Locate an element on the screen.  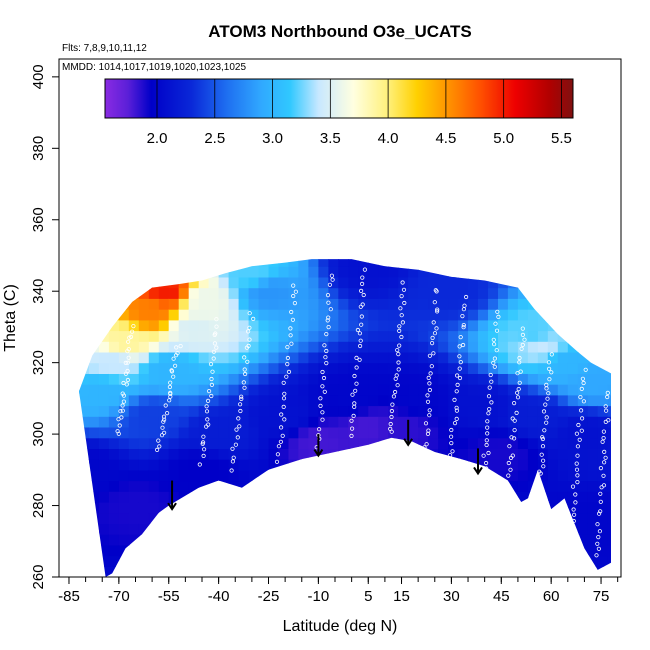
x-axis: -85 -70 -55 -40 -25 -10 5 15 30 45 60 75 is located at coordinates (338, 591).